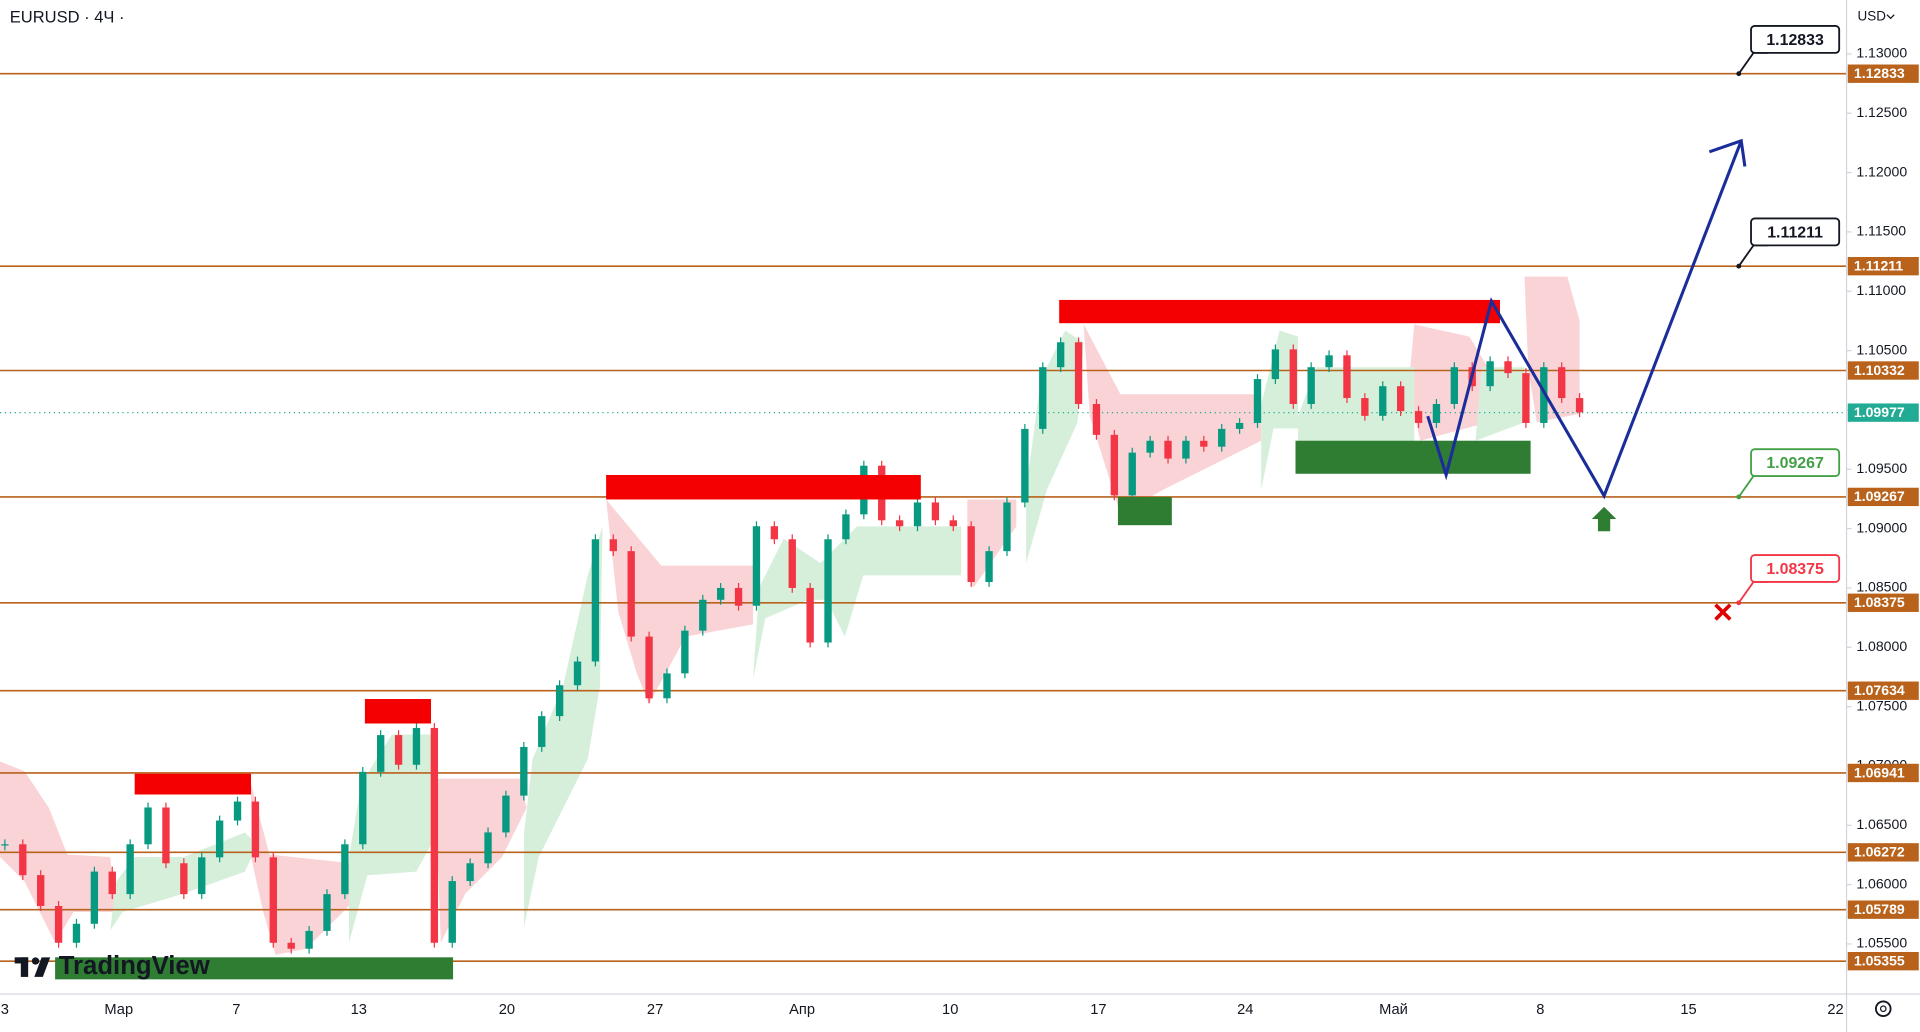 This screenshot has height=1032, width=1920. What do you see at coordinates (1393, 1010) in the screenshot?
I see `x-tick-label: Май` at bounding box center [1393, 1010].